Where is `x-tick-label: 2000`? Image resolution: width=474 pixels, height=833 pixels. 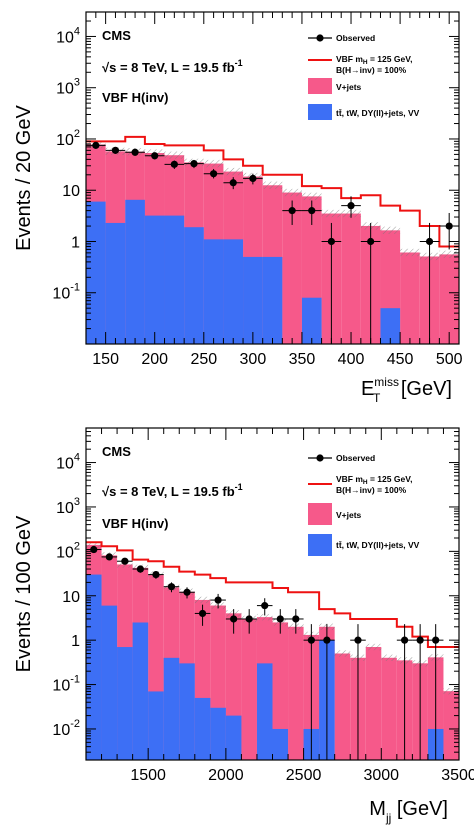
x-tick-label: 2000 is located at coordinates (226, 775).